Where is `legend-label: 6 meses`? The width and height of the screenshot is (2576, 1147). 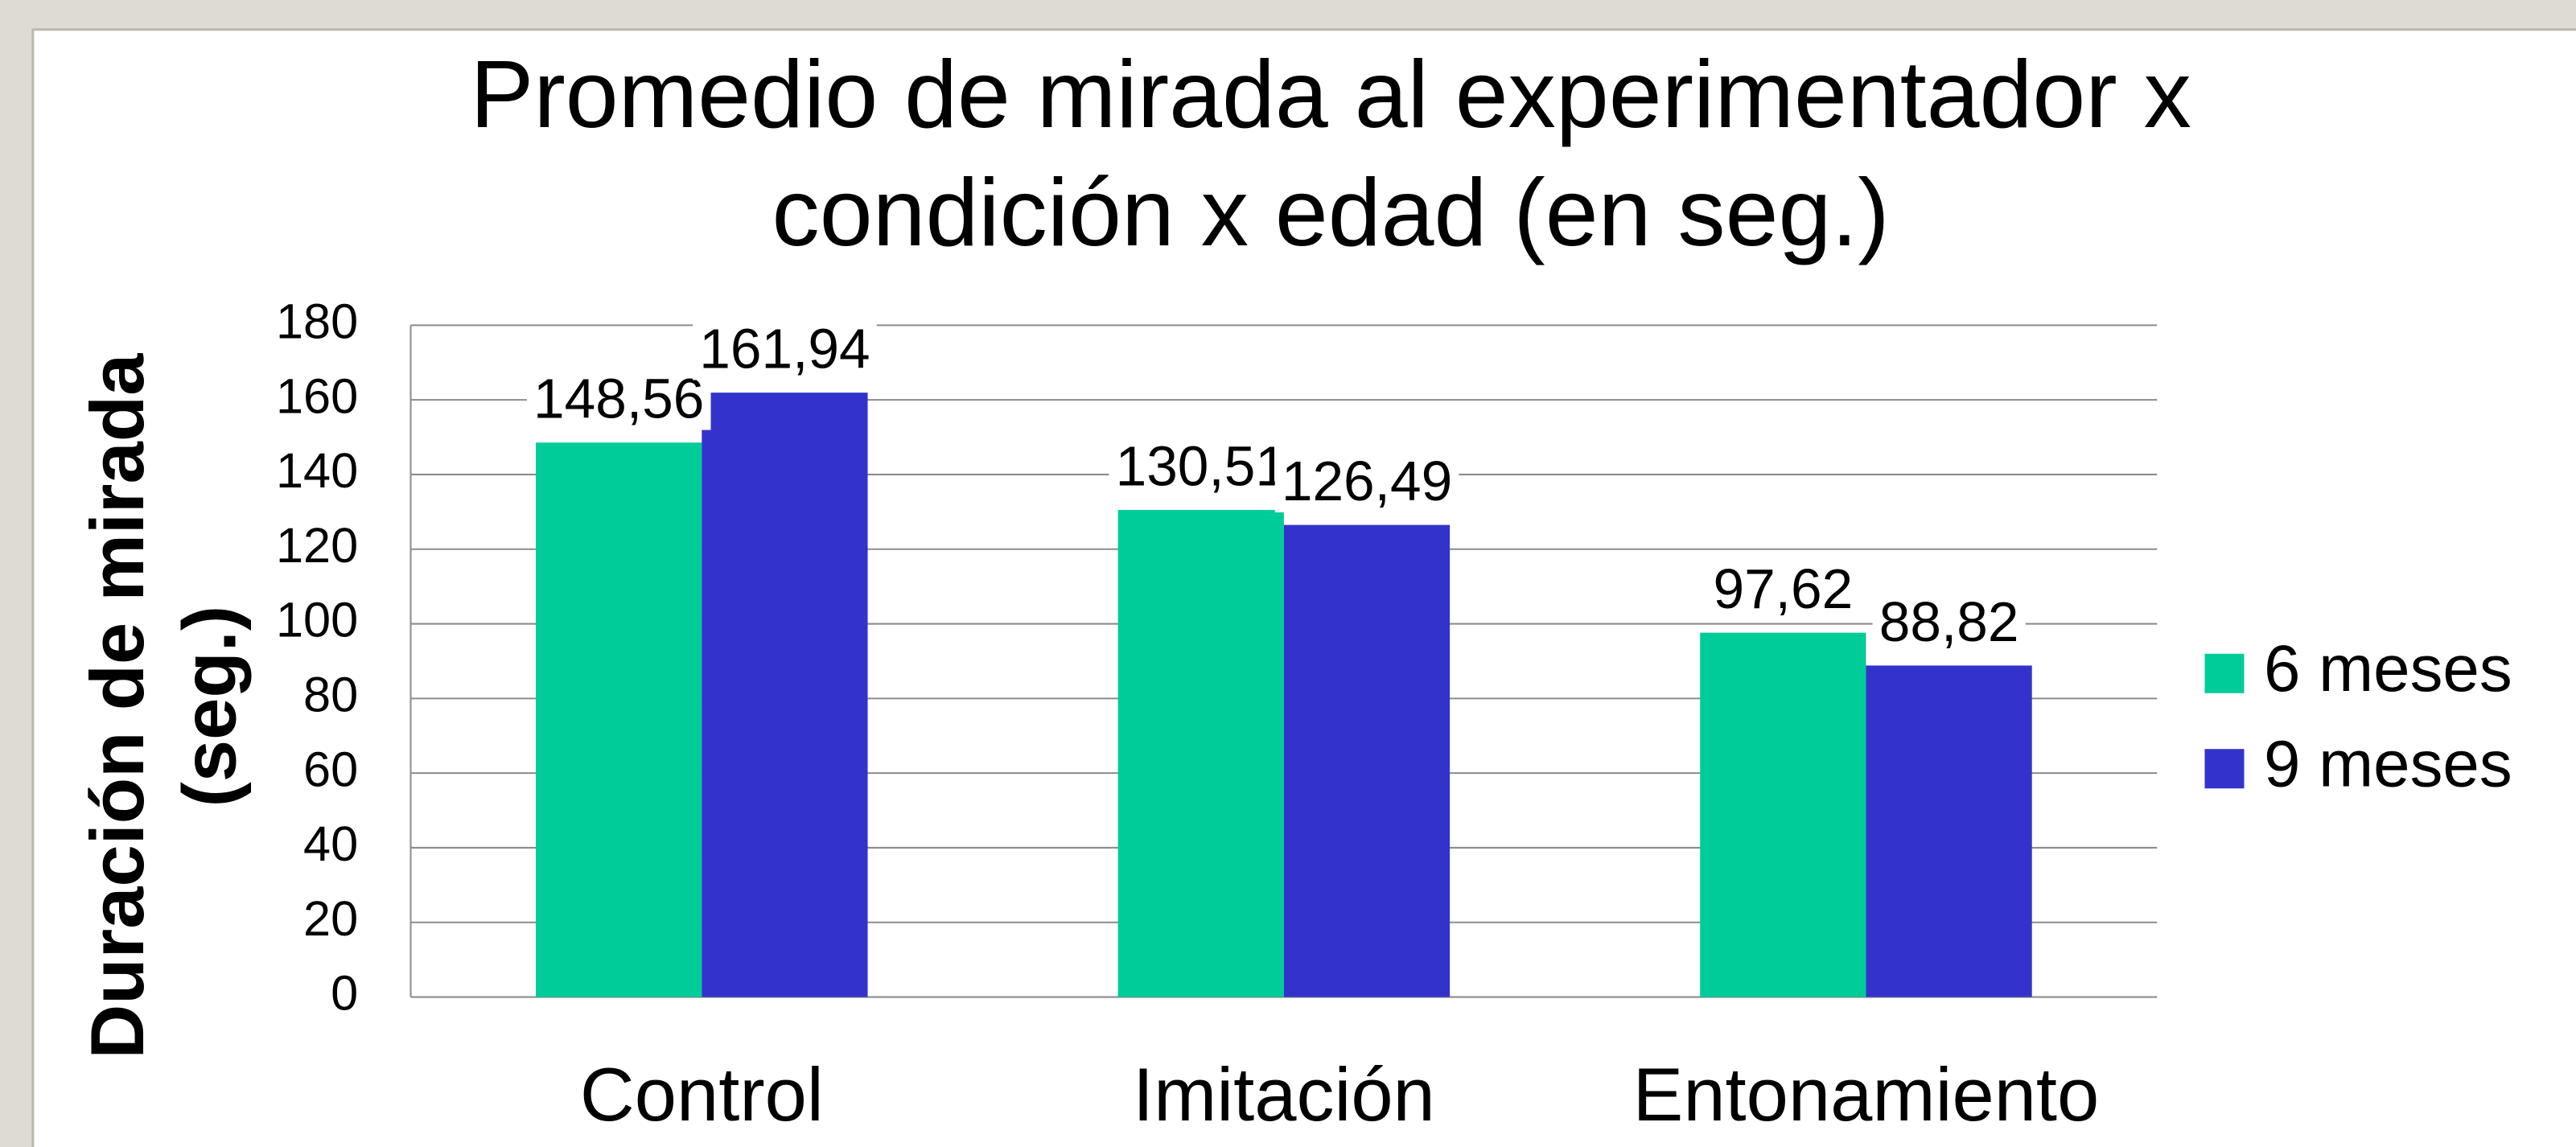
legend-label: 6 meses is located at coordinates (2388, 668).